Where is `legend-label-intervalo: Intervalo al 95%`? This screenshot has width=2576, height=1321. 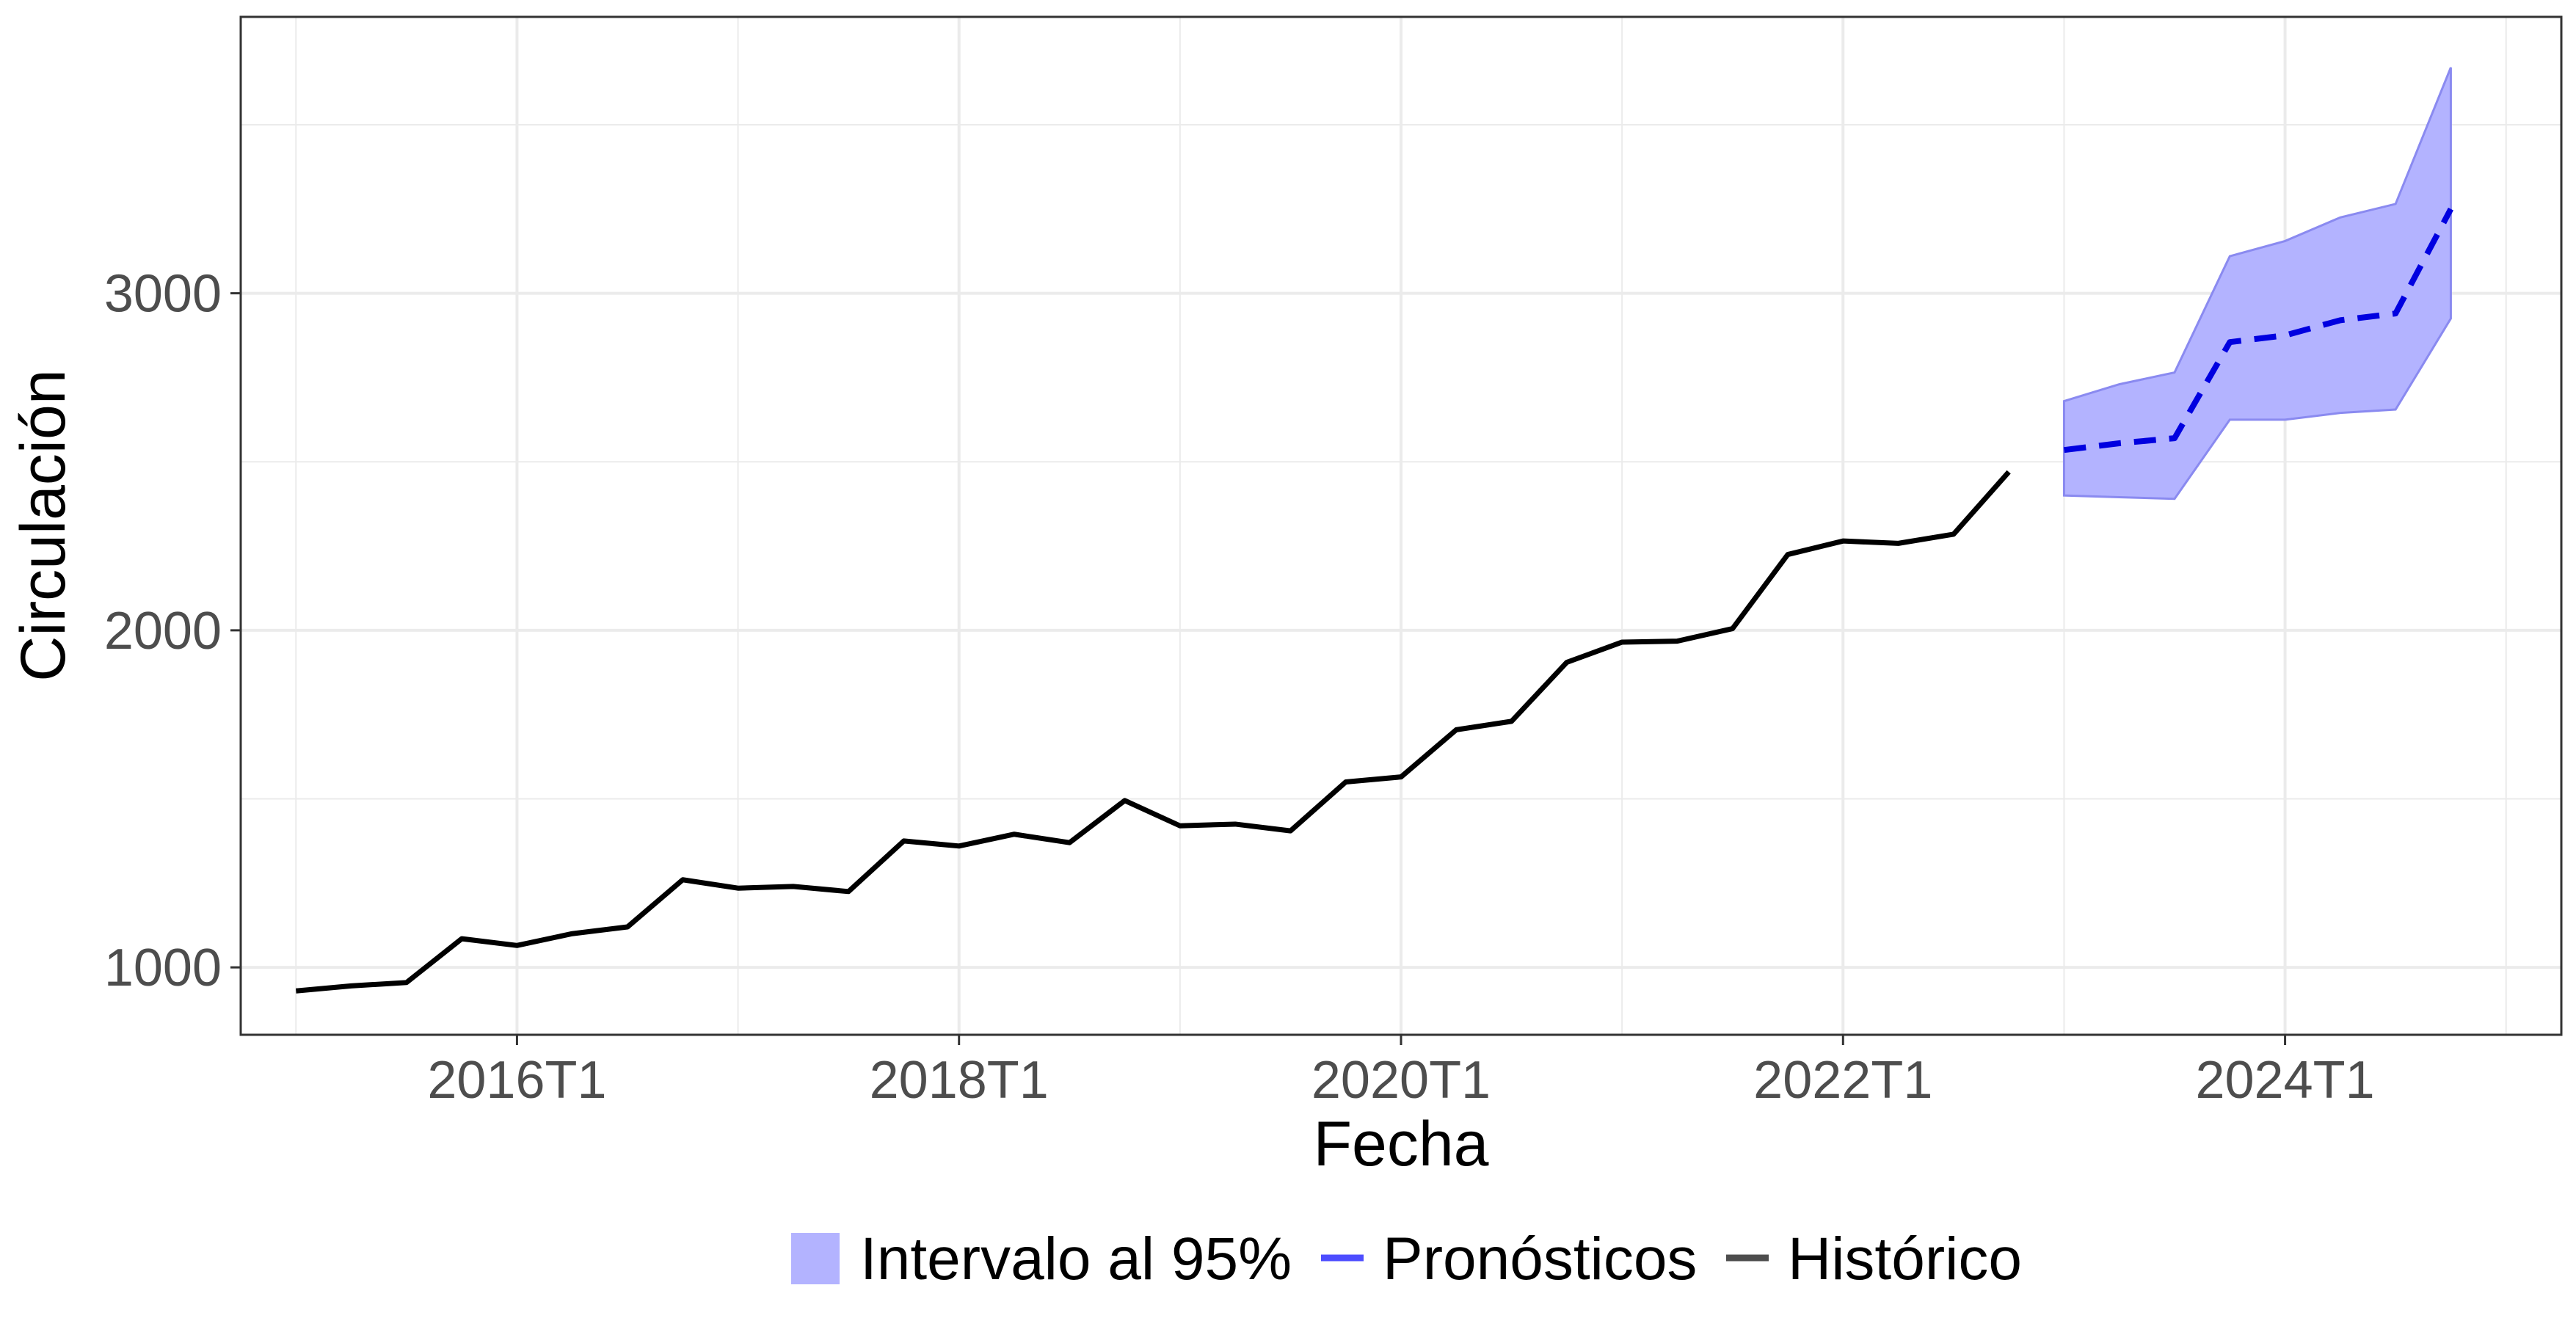 legend-label-intervalo: Intervalo al 95% is located at coordinates (1076, 1259).